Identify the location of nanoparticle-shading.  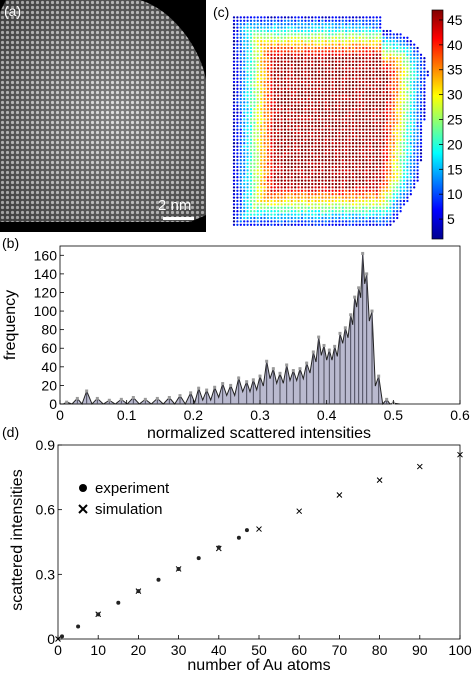
(103, 111).